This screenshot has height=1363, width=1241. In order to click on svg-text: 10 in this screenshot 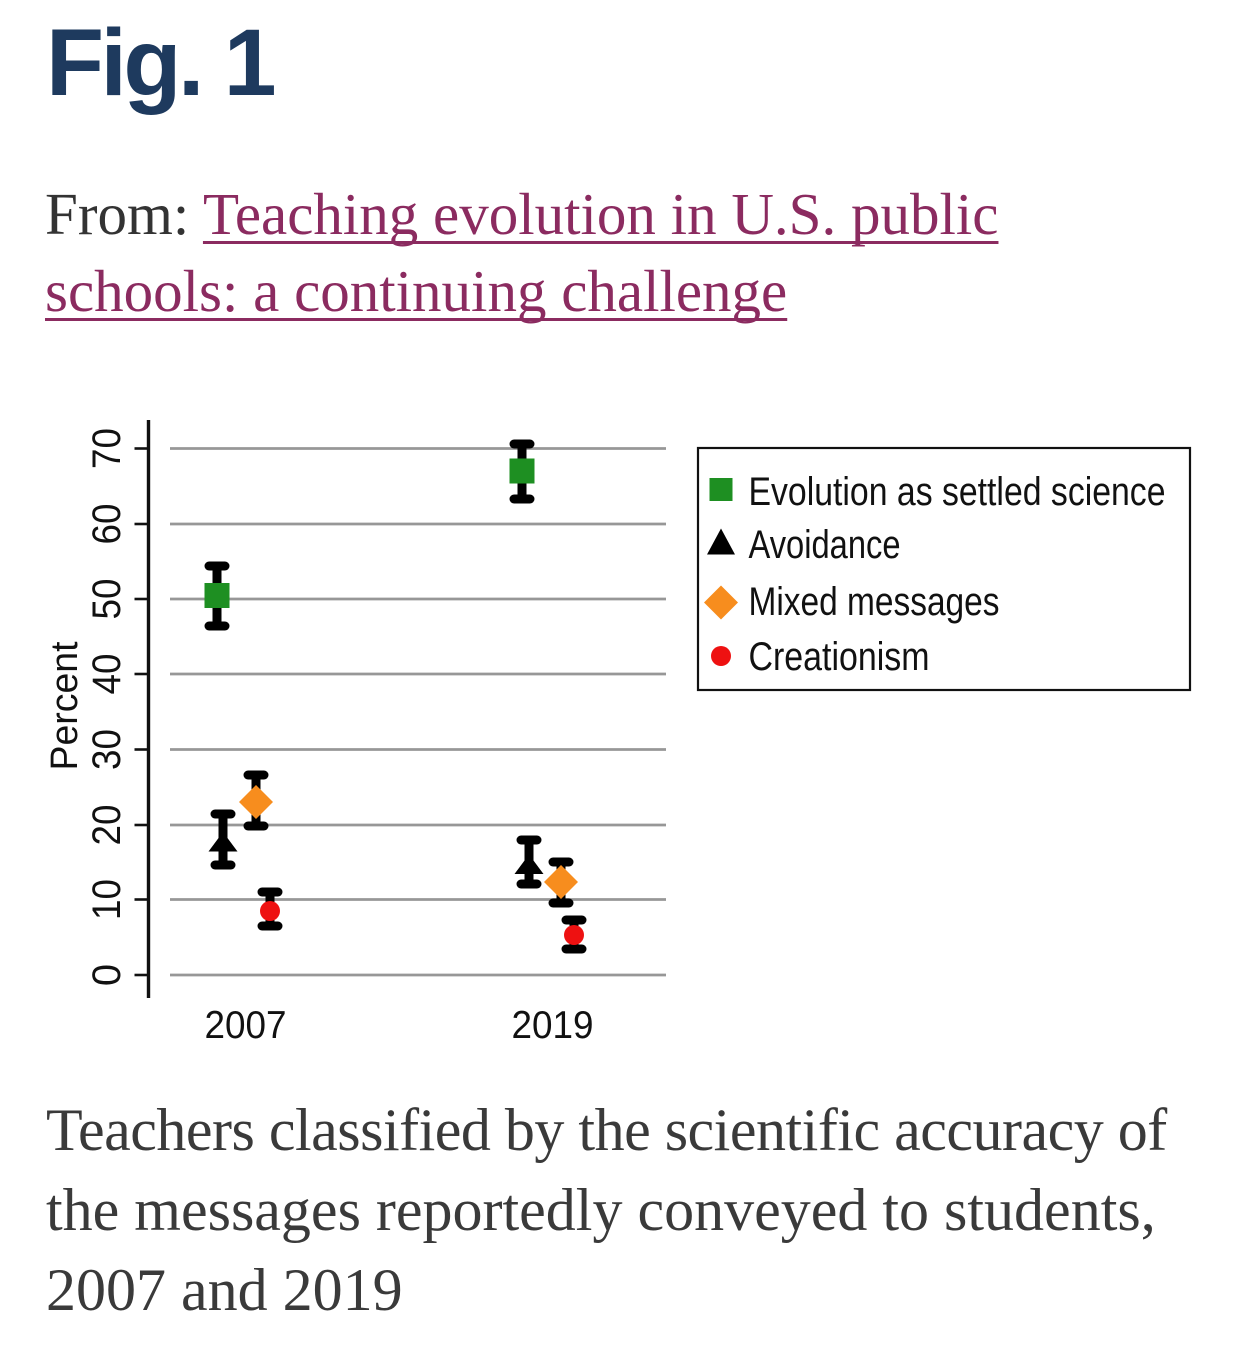, I will do `click(107, 899)`.